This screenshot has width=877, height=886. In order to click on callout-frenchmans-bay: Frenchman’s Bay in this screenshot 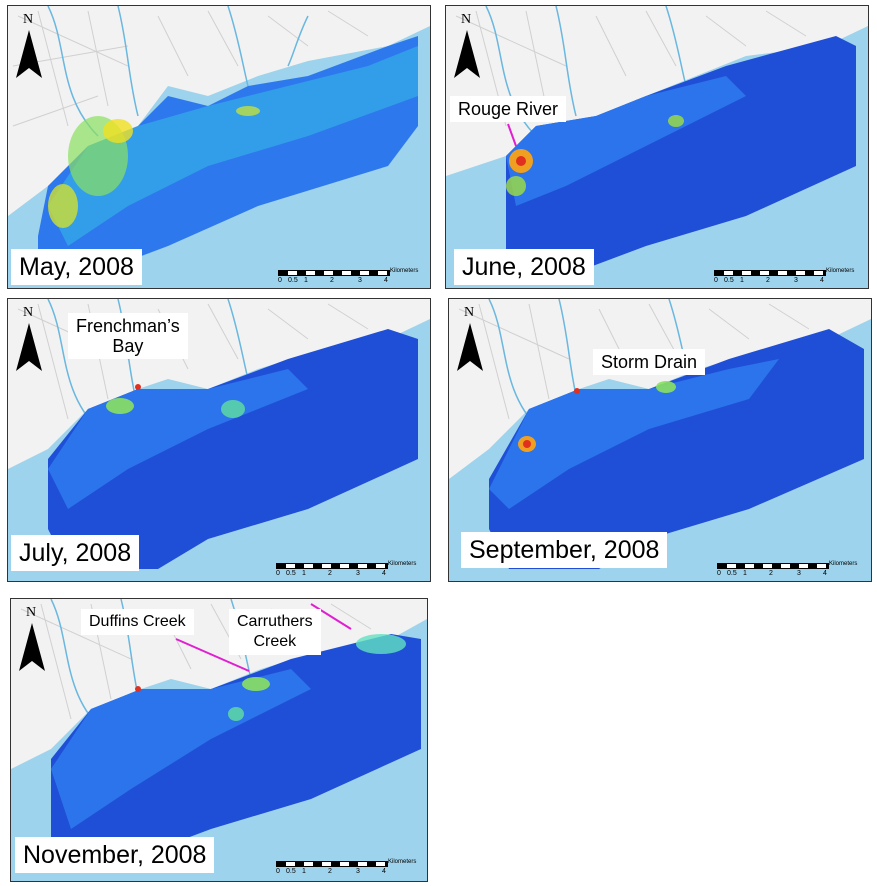, I will do `click(128, 336)`.